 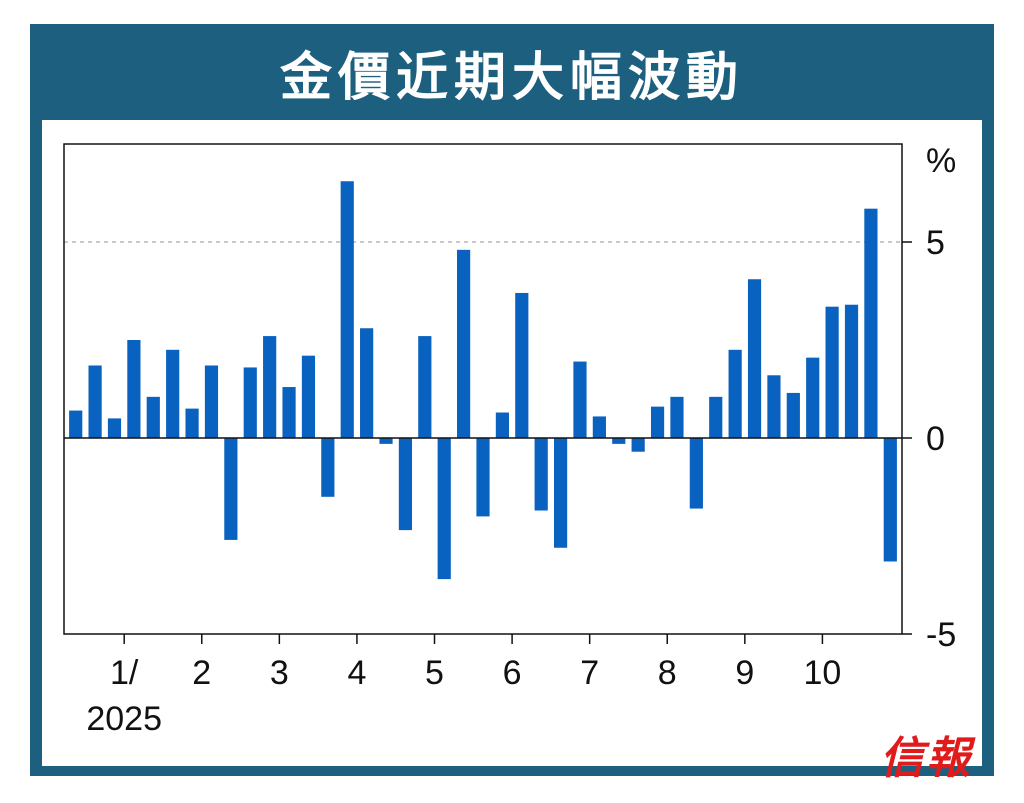 What do you see at coordinates (201, 673) in the screenshot?
I see `x-tick-label: 2` at bounding box center [201, 673].